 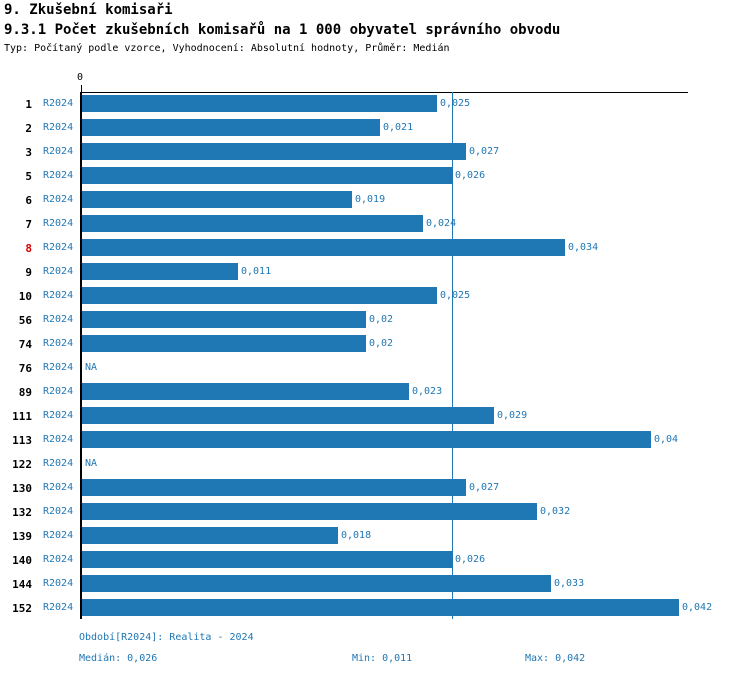 I want to click on table-row: 56 R2024 0,02, so click(x=375, y=321).